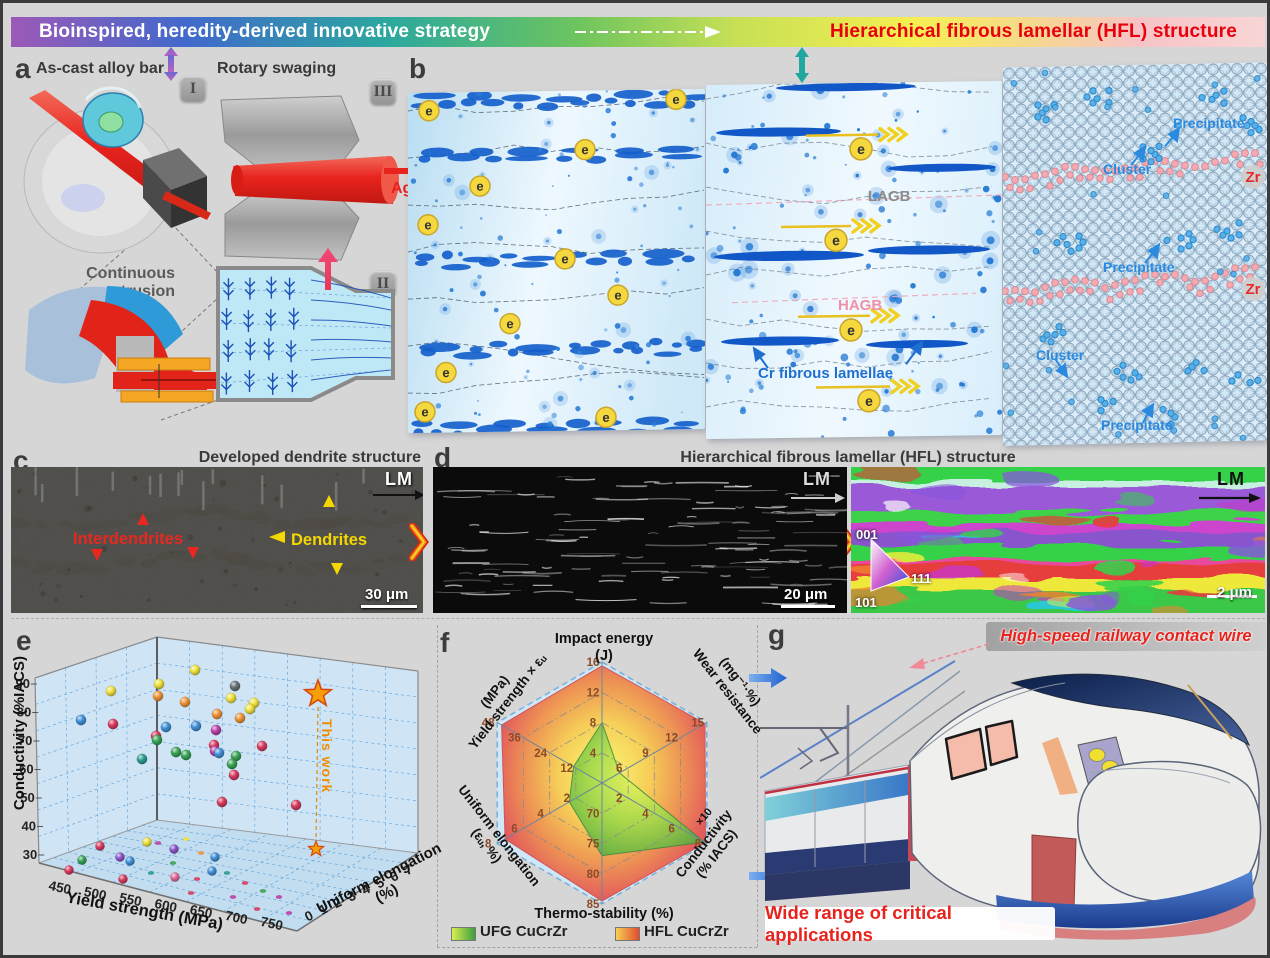 The width and height of the screenshot is (1270, 958). What do you see at coordinates (437, 786) in the screenshot?
I see `ef-separator` at bounding box center [437, 786].